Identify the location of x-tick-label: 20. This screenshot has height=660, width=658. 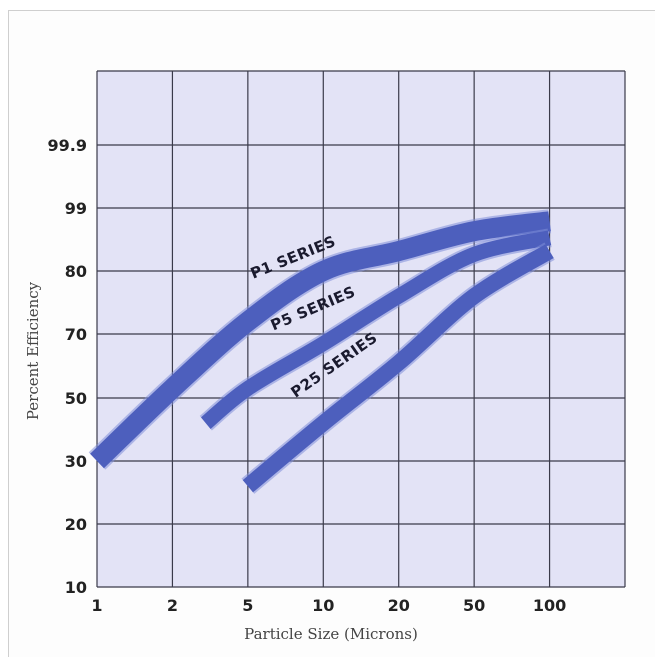
(399, 605).